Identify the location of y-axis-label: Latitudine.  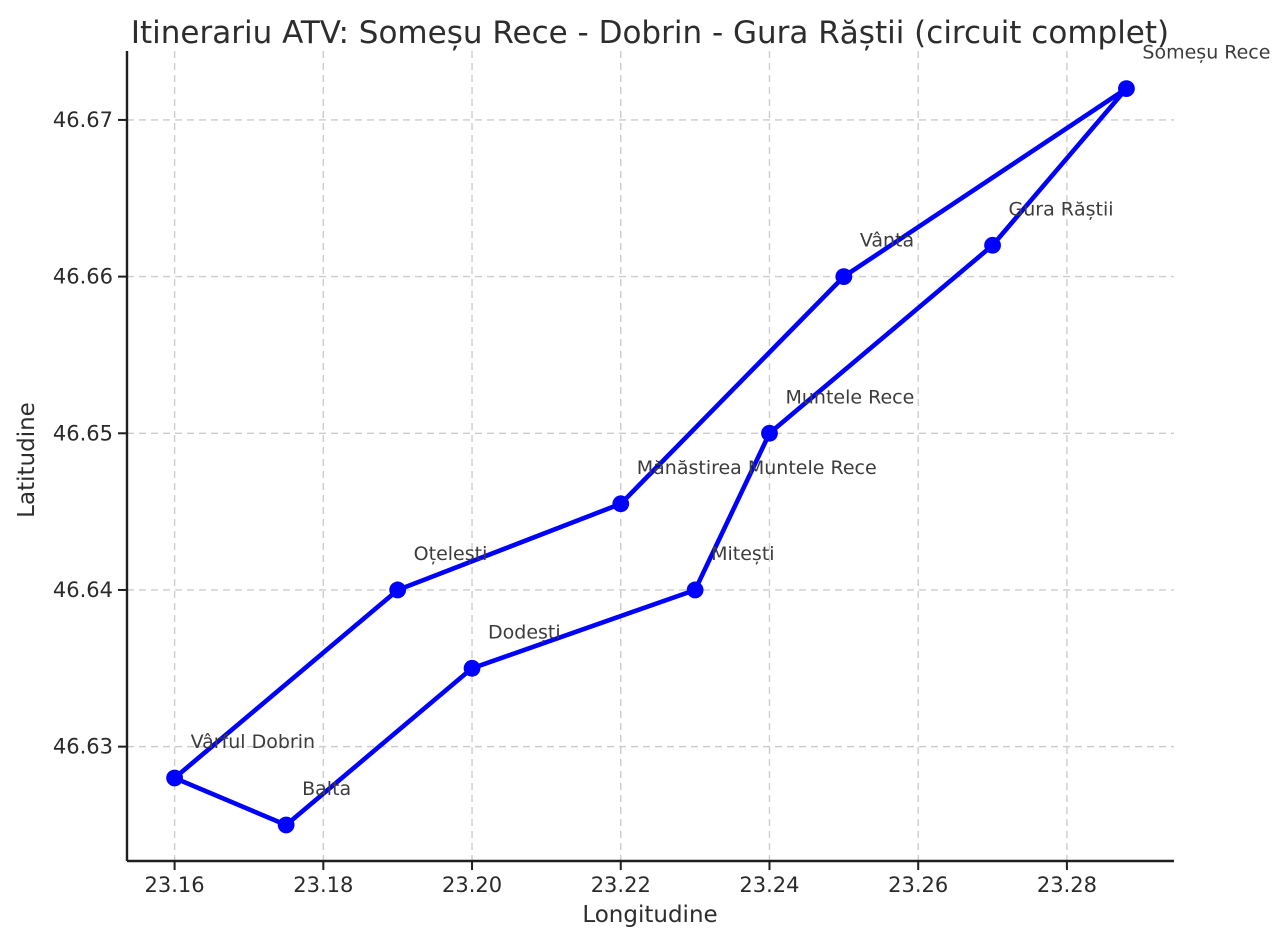
(27, 460).